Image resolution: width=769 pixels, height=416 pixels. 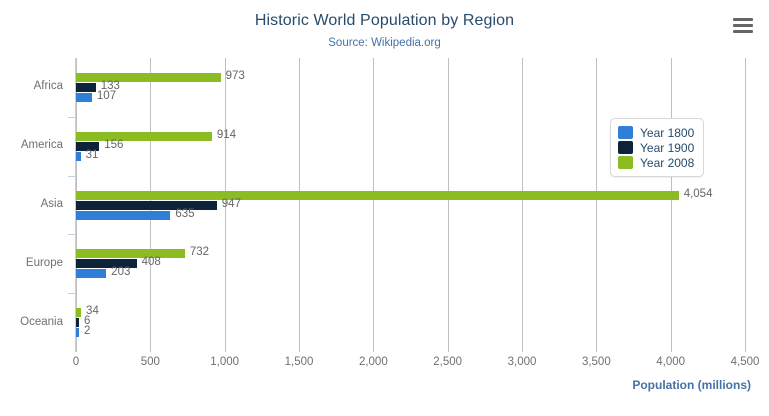 I want to click on x-tick-label: 2,500, so click(x=448, y=362).